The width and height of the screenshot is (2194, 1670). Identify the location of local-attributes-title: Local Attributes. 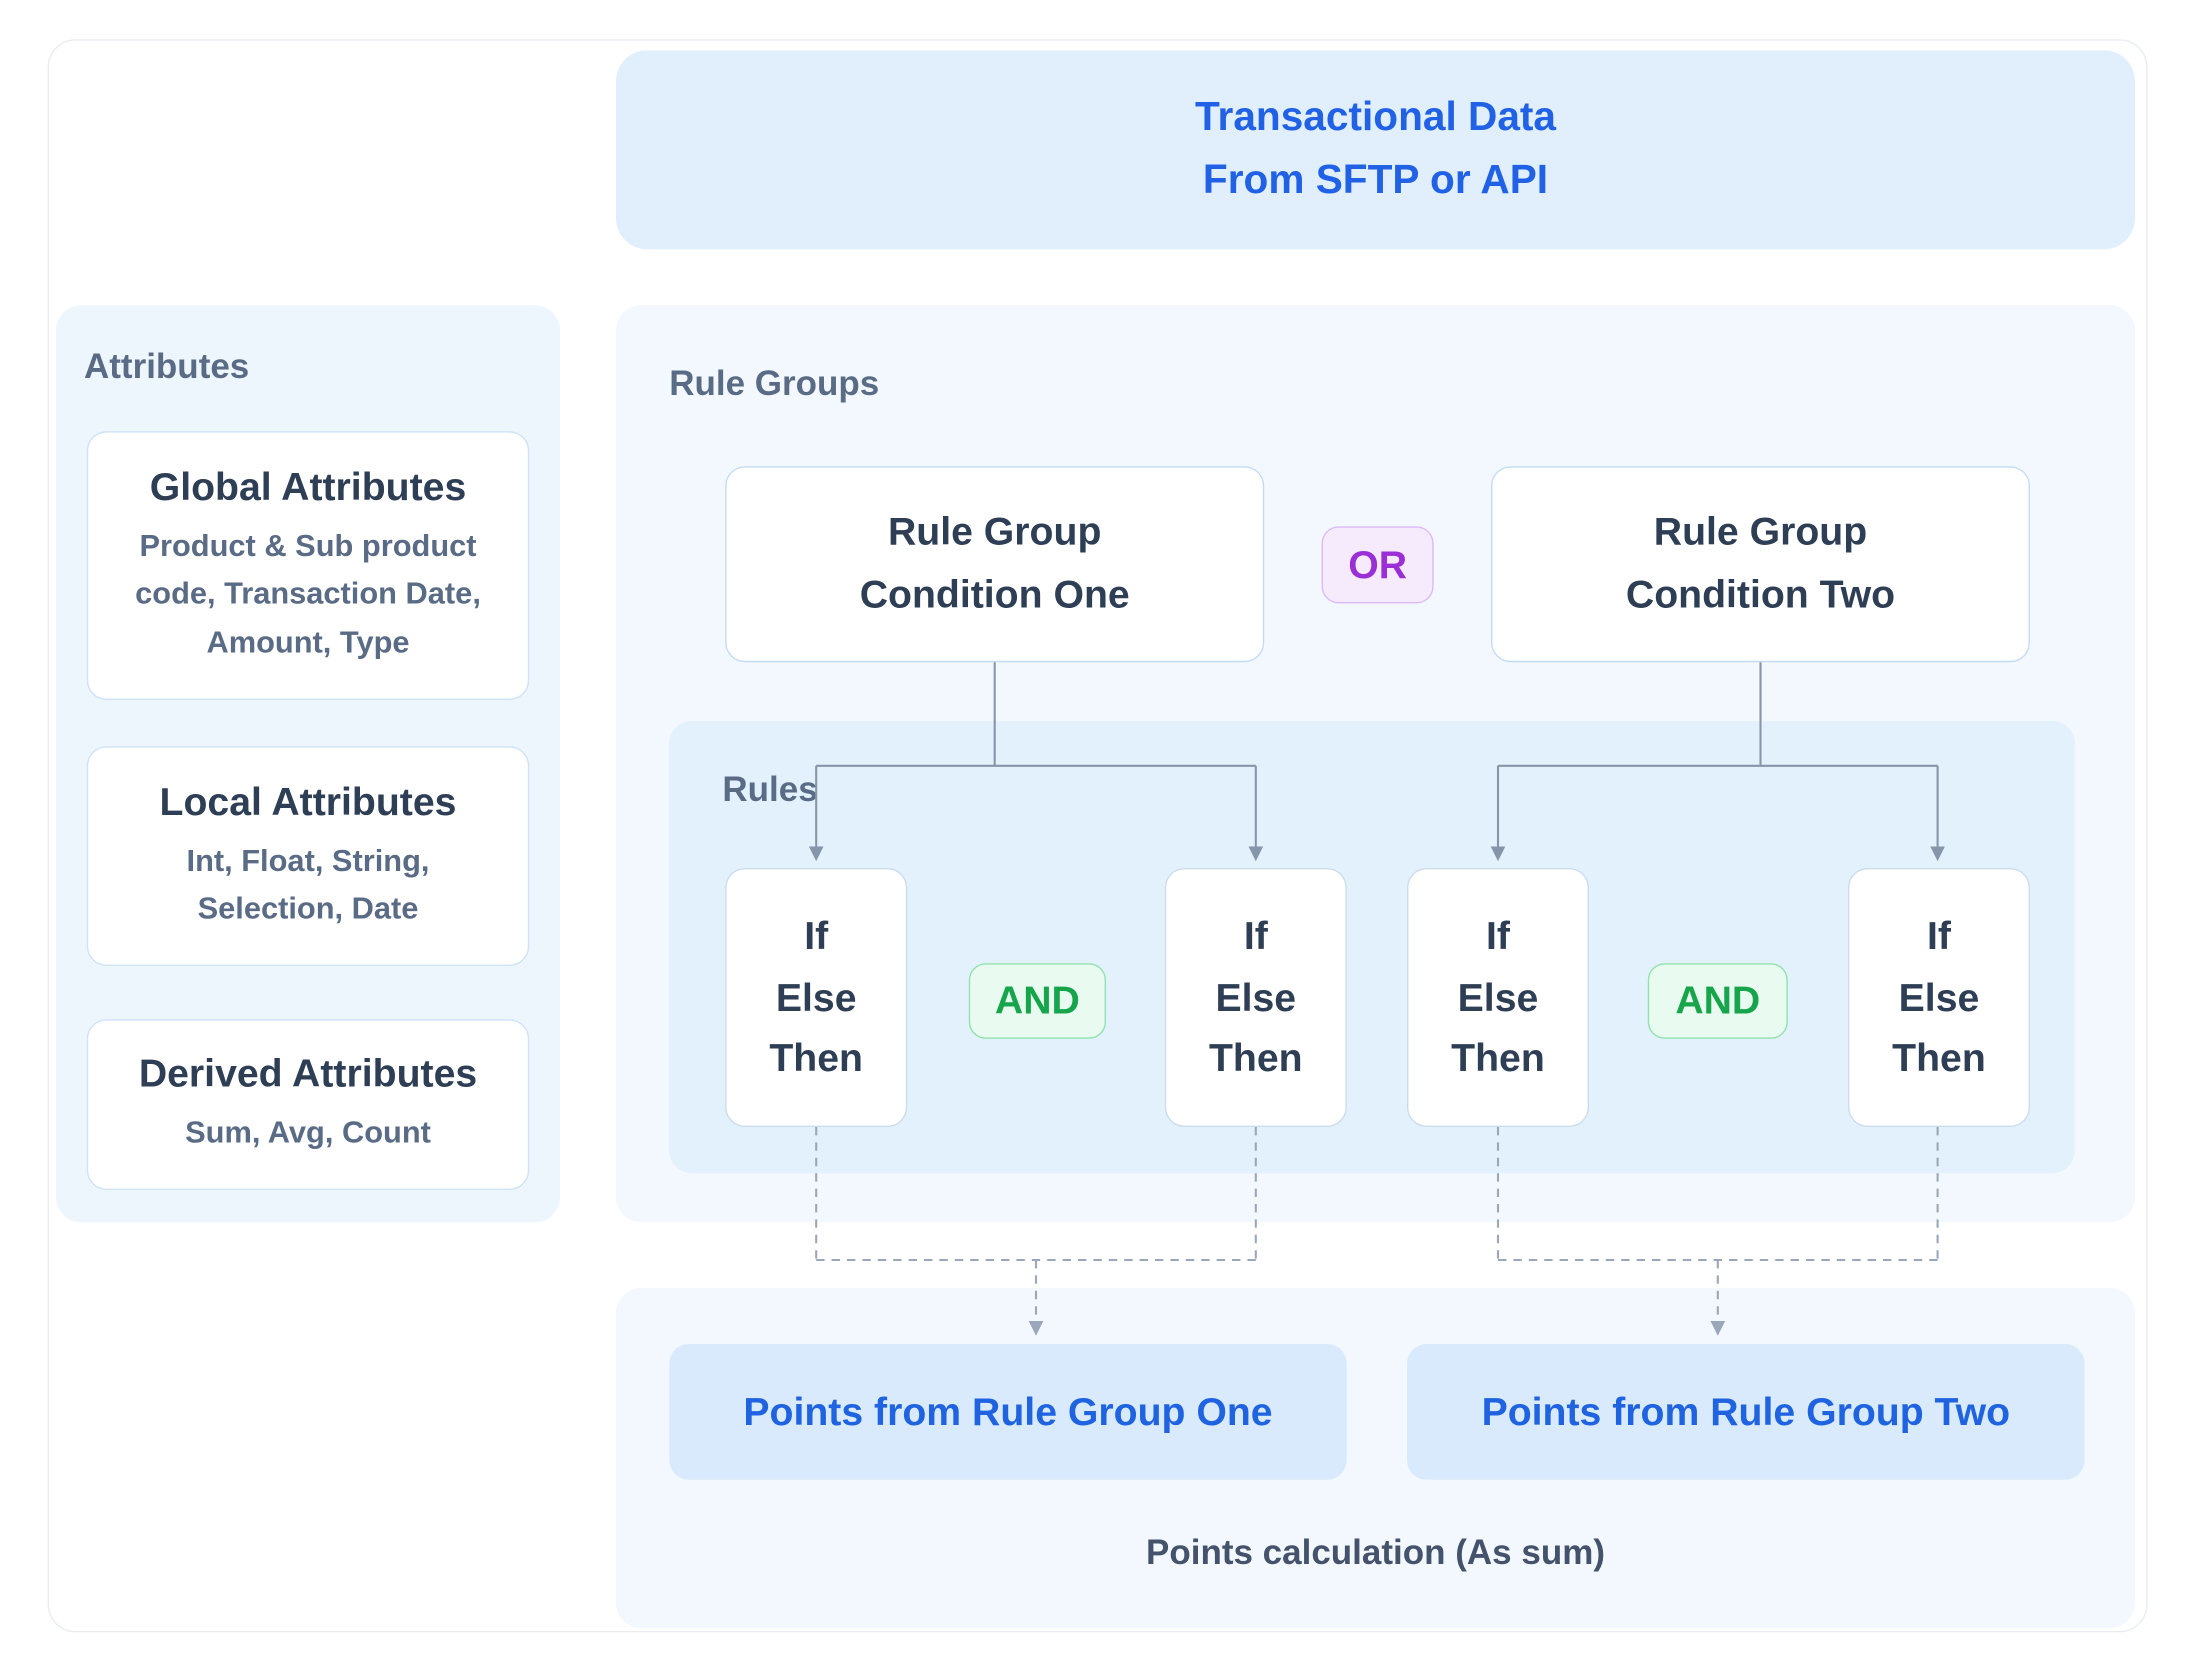
(308, 801).